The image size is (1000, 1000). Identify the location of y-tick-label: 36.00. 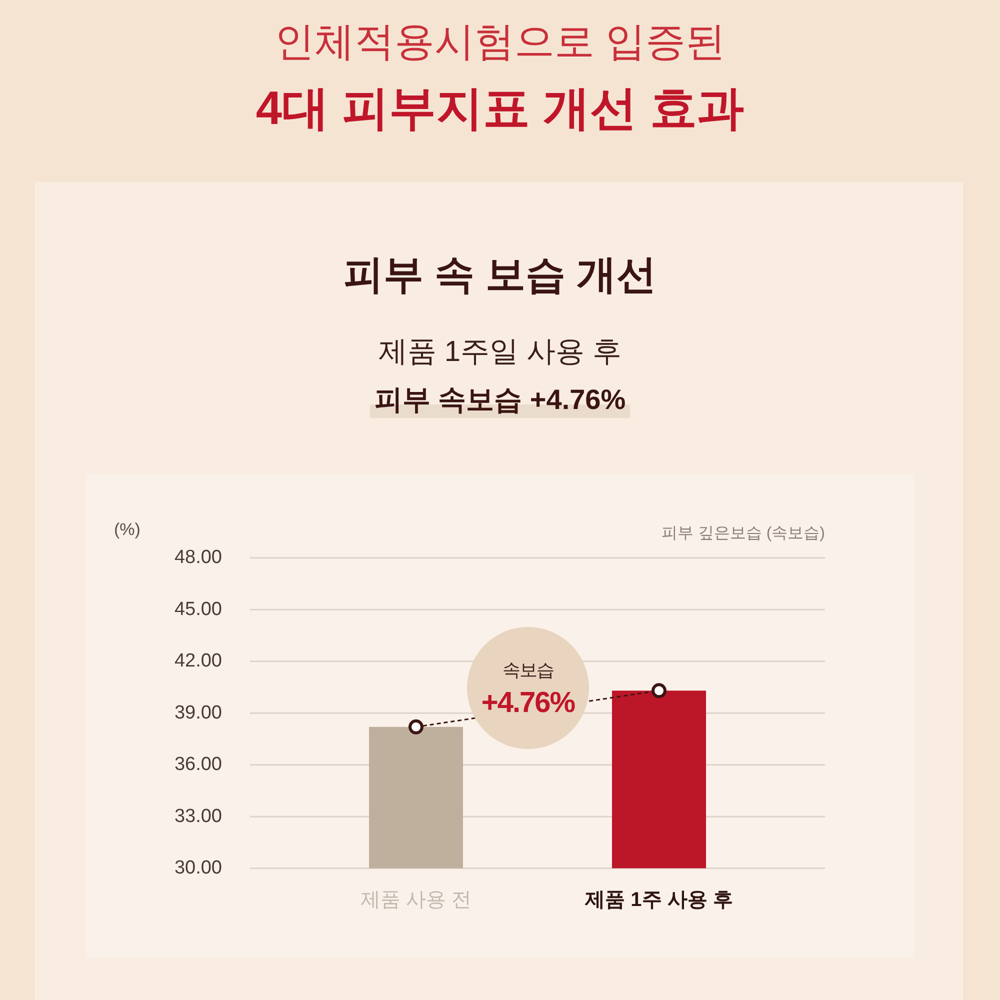
(198, 765).